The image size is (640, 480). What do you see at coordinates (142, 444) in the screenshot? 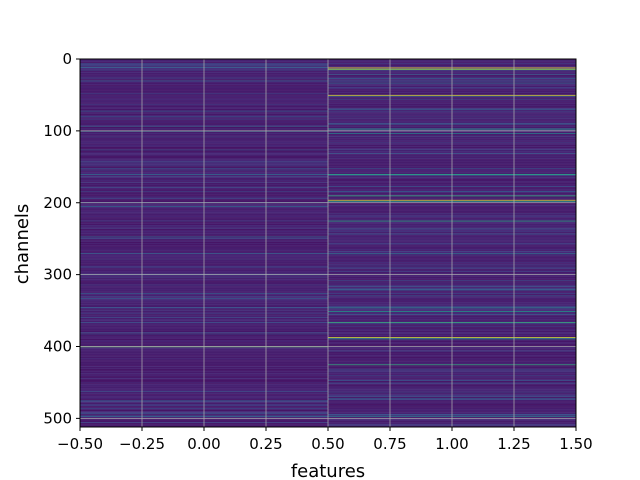
I see `x-tick-label: −0.25` at bounding box center [142, 444].